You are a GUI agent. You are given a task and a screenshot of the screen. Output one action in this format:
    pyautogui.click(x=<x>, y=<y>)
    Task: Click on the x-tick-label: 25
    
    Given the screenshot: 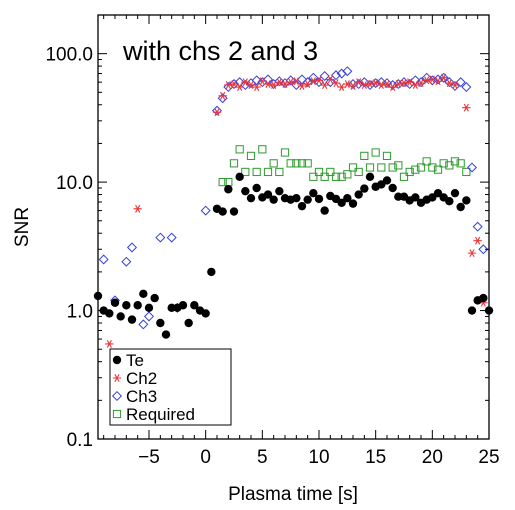 What is the action you would take?
    pyautogui.click(x=488, y=457)
    